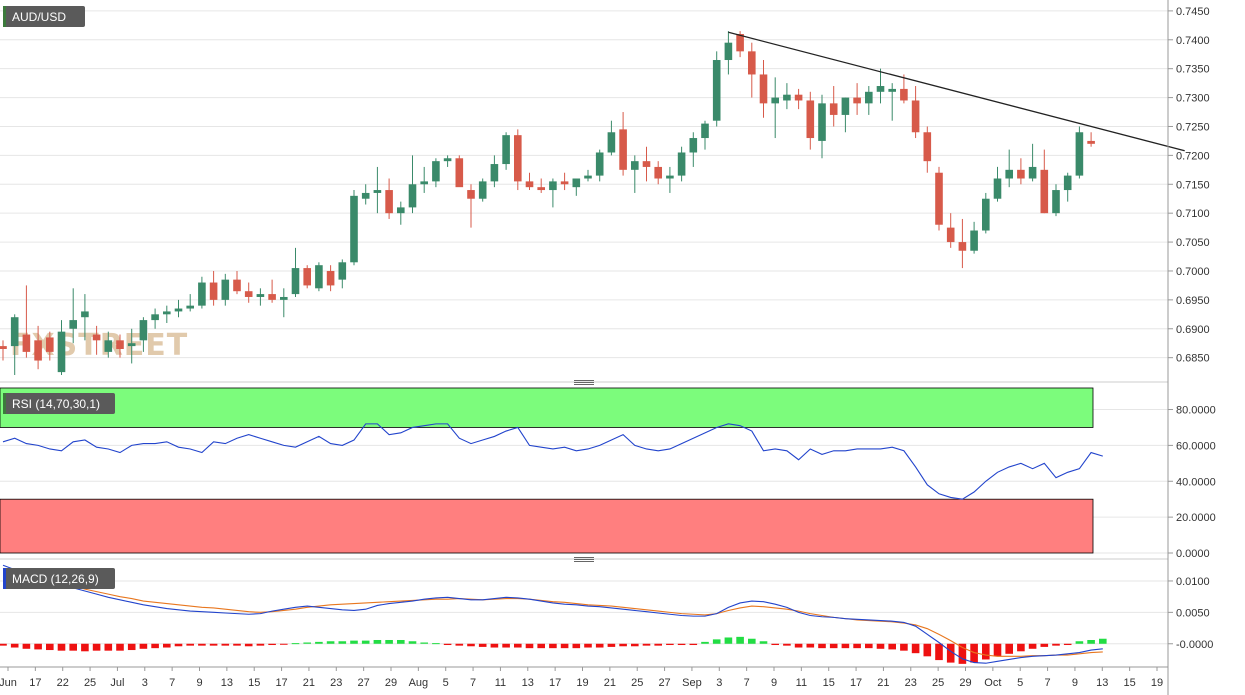 This screenshot has height=695, width=1245. What do you see at coordinates (1193, 301) in the screenshot?
I see `price-tick-label: 0.6950` at bounding box center [1193, 301].